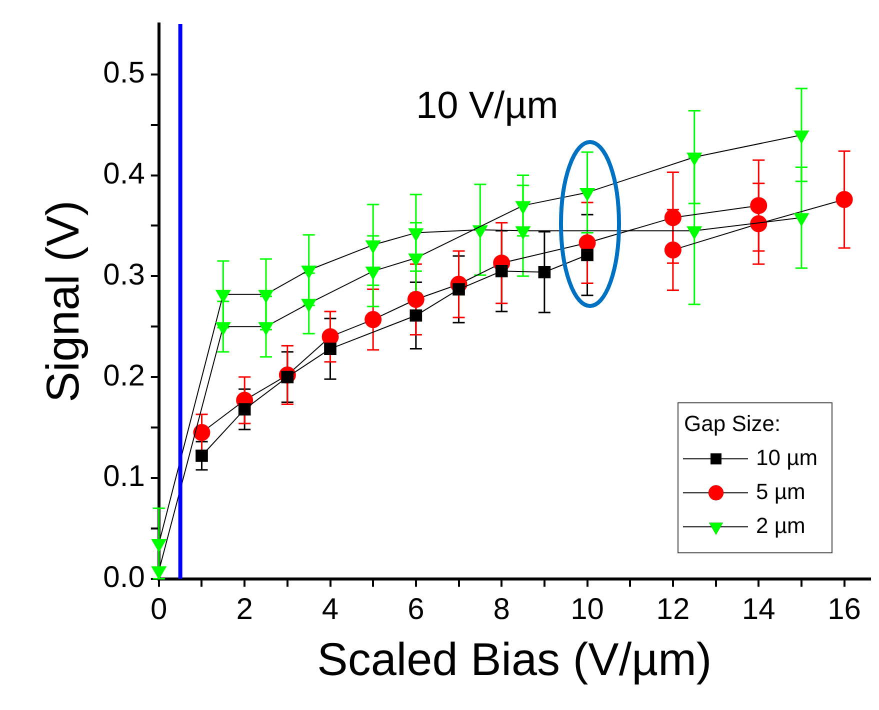 The width and height of the screenshot is (879, 710). What do you see at coordinates (787, 457) in the screenshot?
I see `legend-label: 10 µm` at bounding box center [787, 457].